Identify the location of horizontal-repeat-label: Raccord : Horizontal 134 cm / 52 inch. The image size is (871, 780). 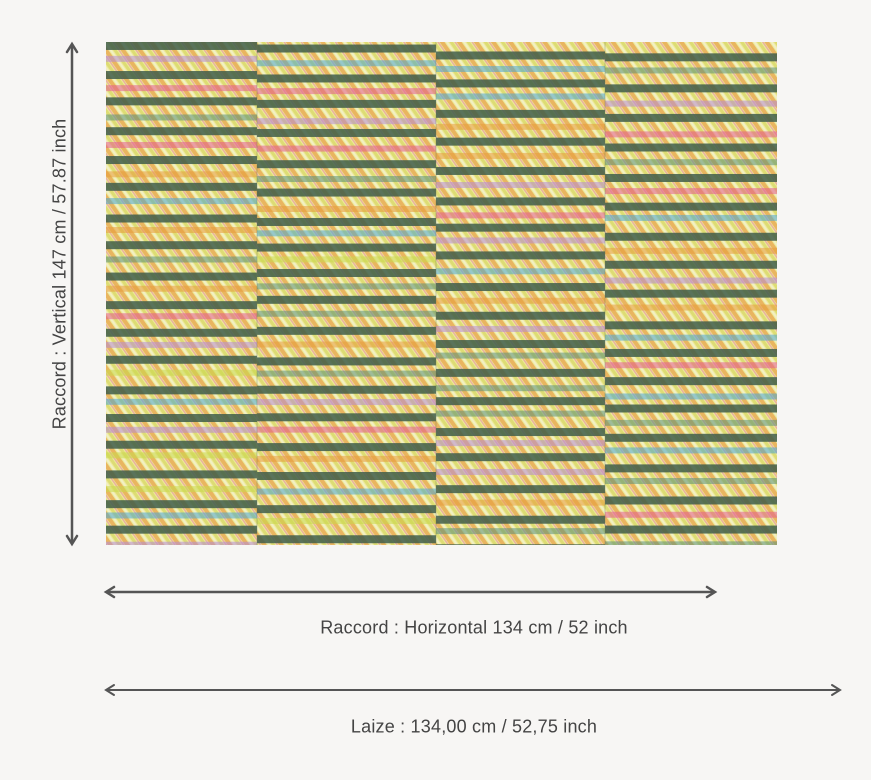
(474, 627).